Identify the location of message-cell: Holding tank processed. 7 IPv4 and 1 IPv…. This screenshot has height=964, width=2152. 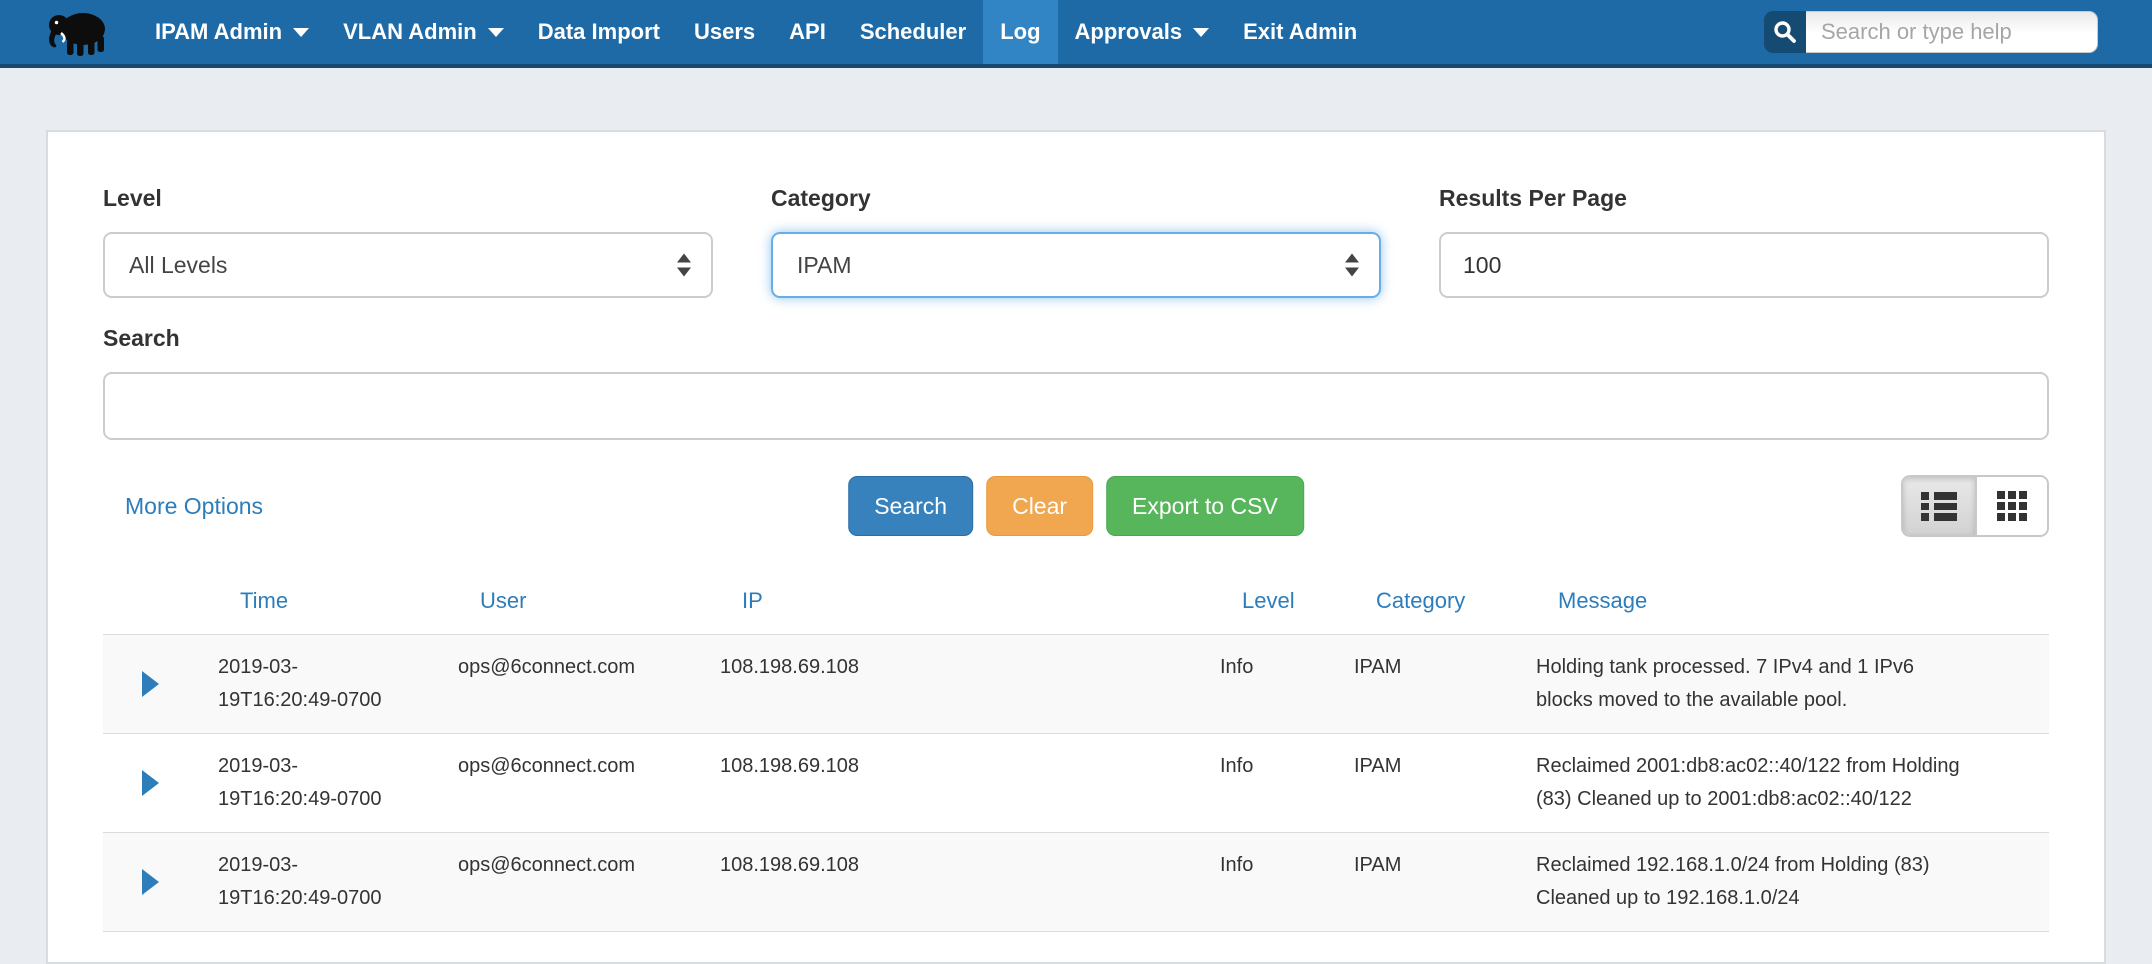
(1725, 683).